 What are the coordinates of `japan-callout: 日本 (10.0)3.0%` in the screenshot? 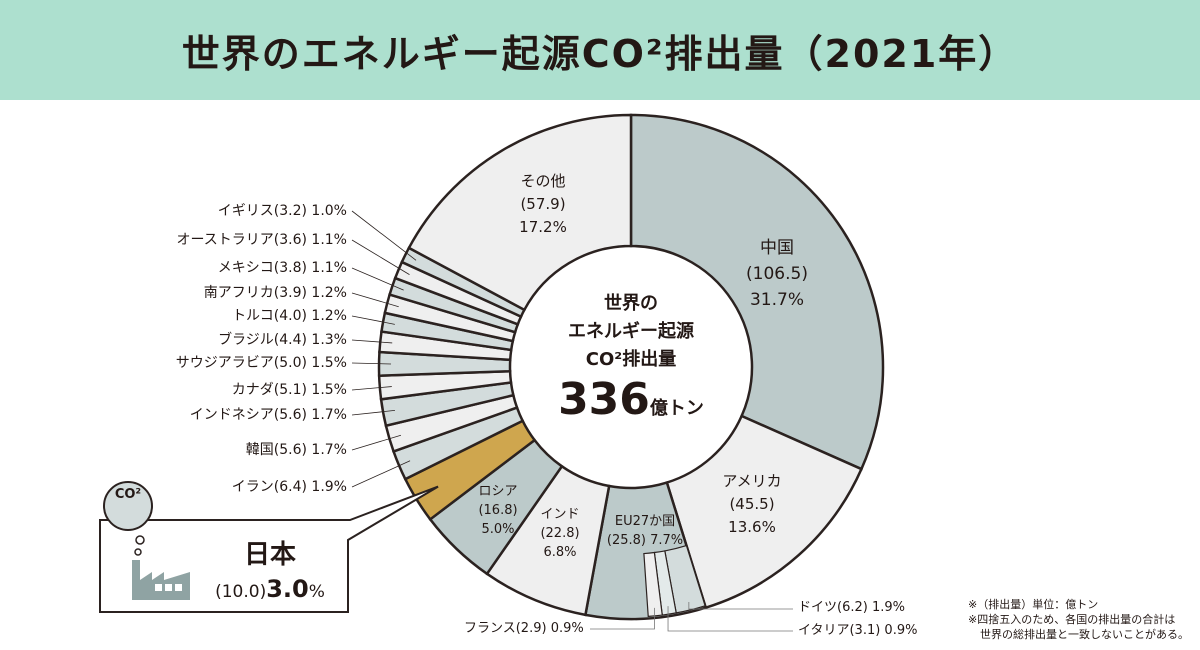 It's located at (270, 571).